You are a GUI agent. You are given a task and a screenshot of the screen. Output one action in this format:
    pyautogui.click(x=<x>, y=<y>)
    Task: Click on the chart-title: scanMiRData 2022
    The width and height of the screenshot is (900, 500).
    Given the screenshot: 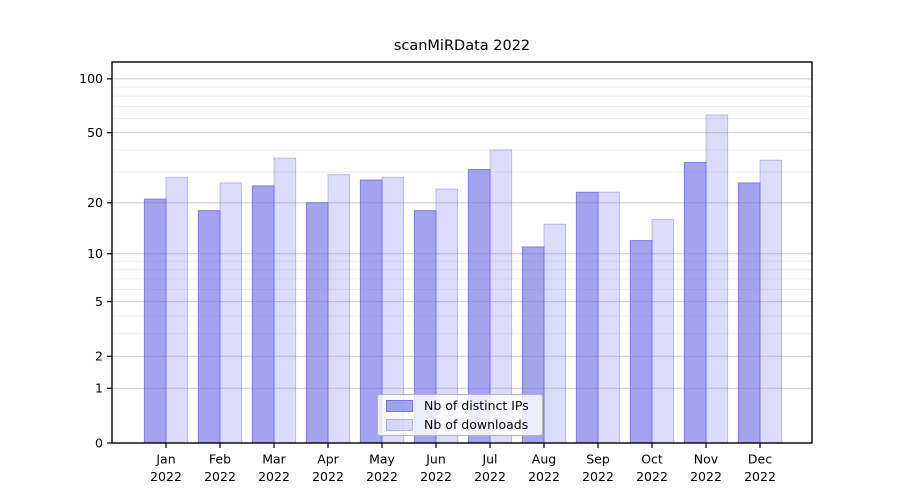 What is the action you would take?
    pyautogui.click(x=462, y=46)
    